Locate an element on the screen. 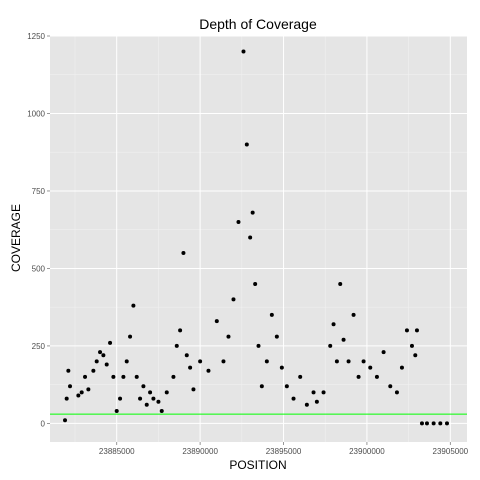 The image size is (480, 480). x-tick-label: 23885000 is located at coordinates (117, 451).